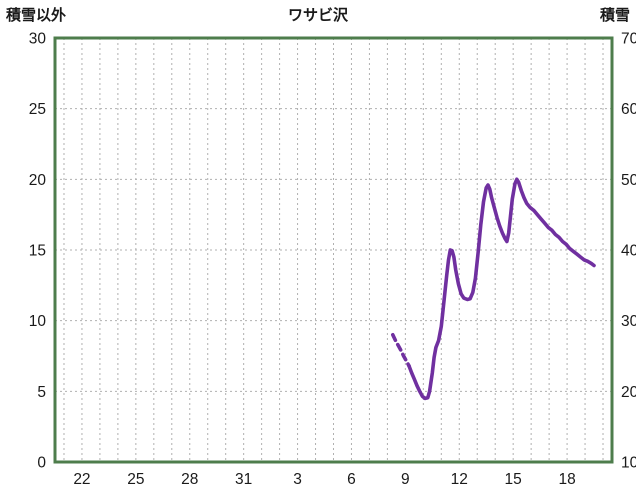 This screenshot has height=501, width=636. I want to click on series-lines, so click(493, 289).